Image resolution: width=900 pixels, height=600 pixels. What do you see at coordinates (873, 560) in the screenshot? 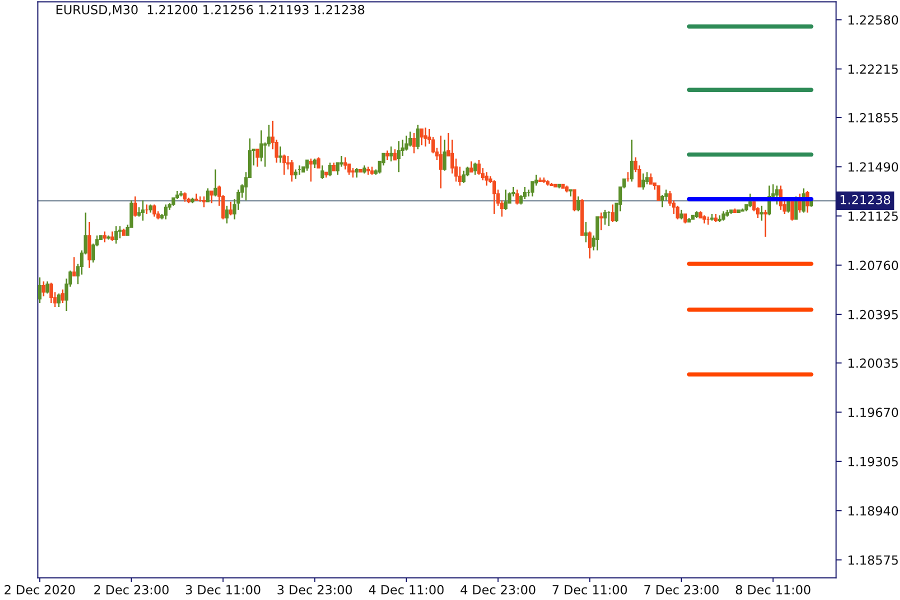
I see `y-tick-label: 1.18575` at bounding box center [873, 560].